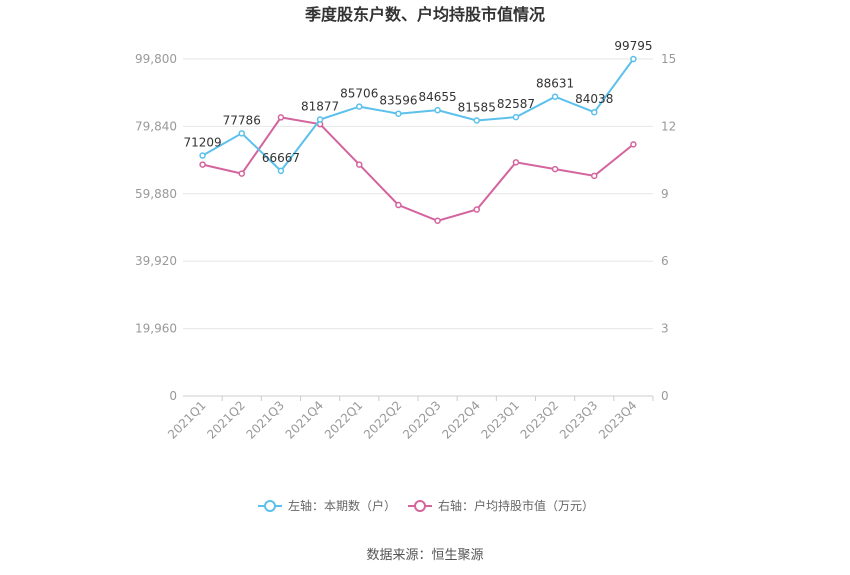  Describe the element at coordinates (383, 420) in the screenshot. I see `x-tick-label: 2022Q2` at that location.